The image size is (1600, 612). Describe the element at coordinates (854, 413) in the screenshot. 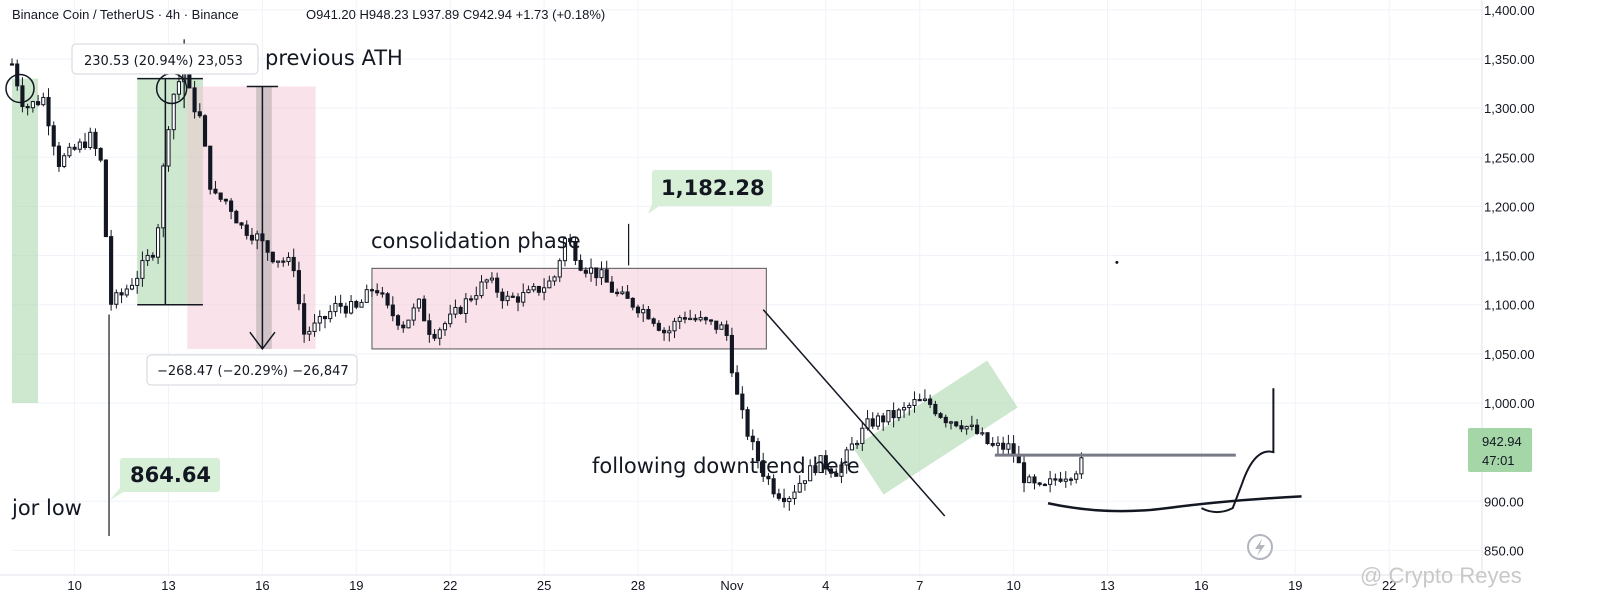

I see `downtrend-line` at that location.